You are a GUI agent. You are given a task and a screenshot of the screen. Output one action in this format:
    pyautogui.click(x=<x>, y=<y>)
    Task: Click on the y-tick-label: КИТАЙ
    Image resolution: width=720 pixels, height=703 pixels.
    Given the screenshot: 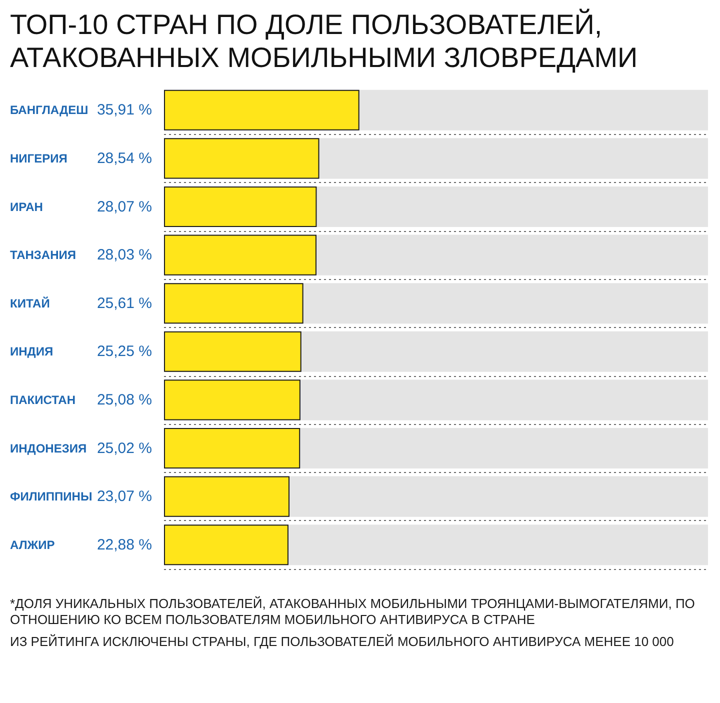 What is the action you would take?
    pyautogui.click(x=30, y=303)
    